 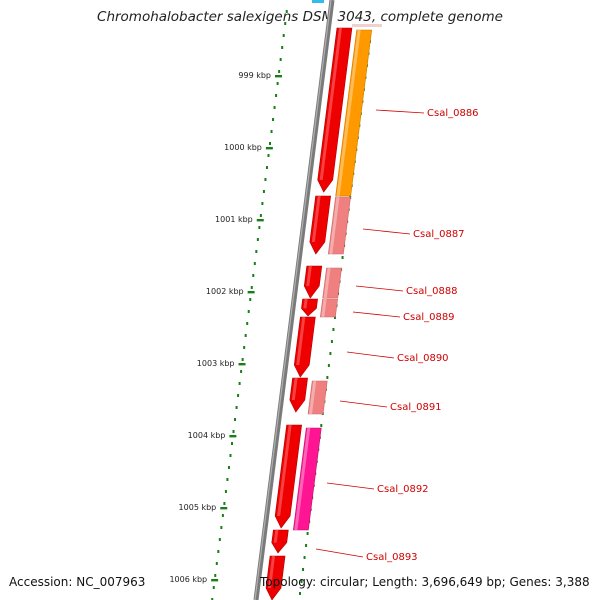 I want to click on ruler-tick-label: 1004 kbp, so click(x=207, y=435).